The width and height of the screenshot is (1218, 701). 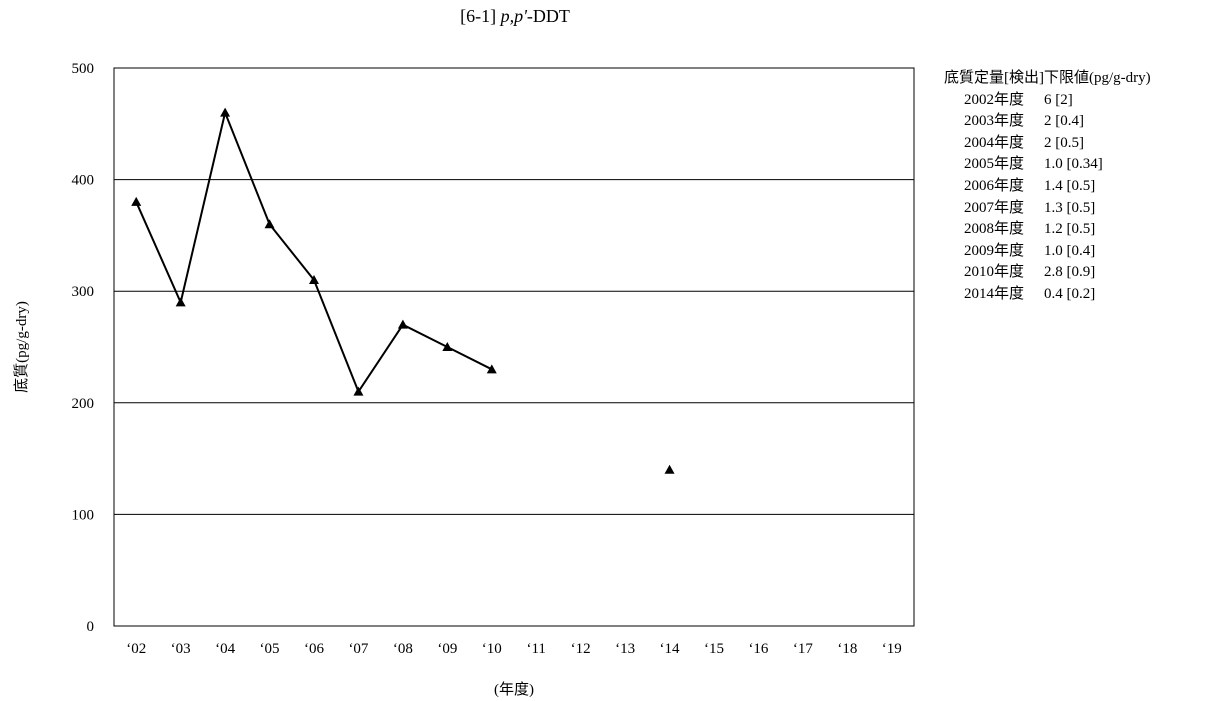 I want to click on x-tick-label: ‘12, so click(x=581, y=649).